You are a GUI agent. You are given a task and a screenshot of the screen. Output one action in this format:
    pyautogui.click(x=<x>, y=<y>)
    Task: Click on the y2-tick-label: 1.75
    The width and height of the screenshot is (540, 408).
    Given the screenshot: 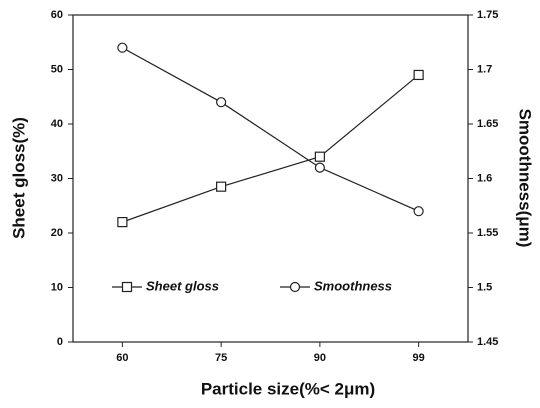 What is the action you would take?
    pyautogui.click(x=487, y=15)
    